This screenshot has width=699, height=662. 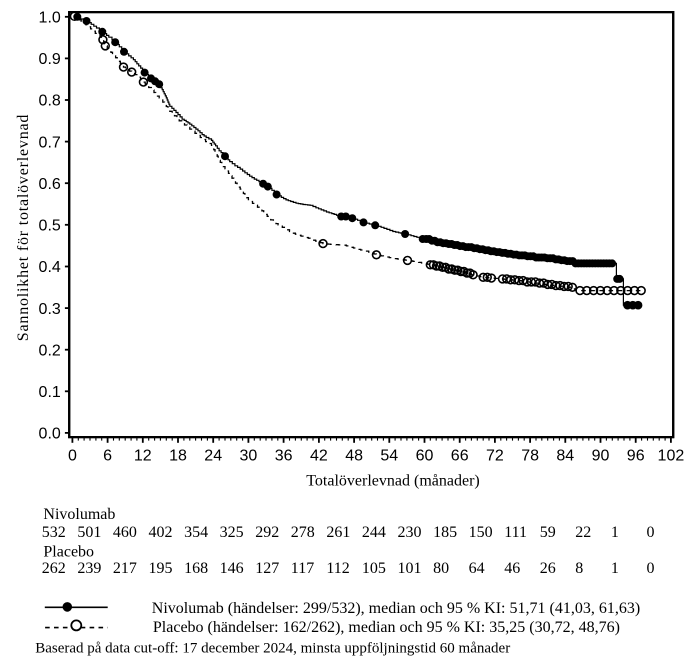 I want to click on svg-text: 244, so click(x=374, y=532).